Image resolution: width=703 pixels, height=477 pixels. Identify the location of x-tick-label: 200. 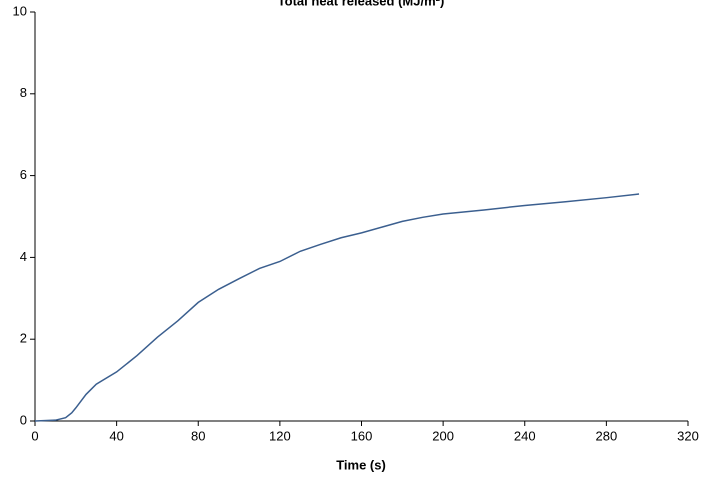
(443, 435).